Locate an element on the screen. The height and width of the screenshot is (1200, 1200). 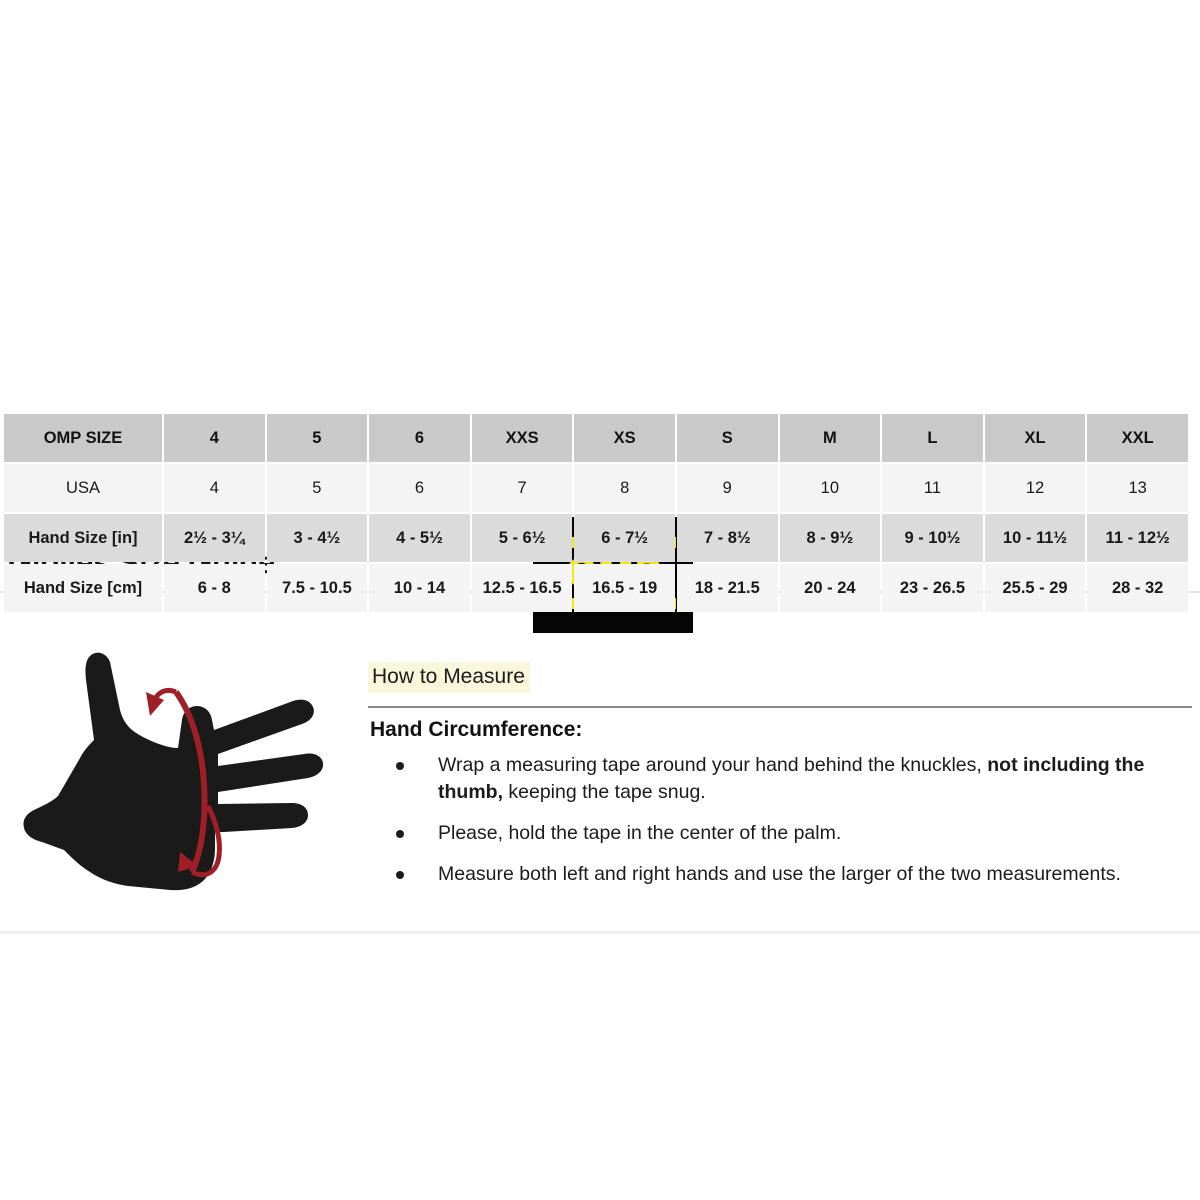
bullet-text-part2: keeping the tape snug. is located at coordinates (604, 792).